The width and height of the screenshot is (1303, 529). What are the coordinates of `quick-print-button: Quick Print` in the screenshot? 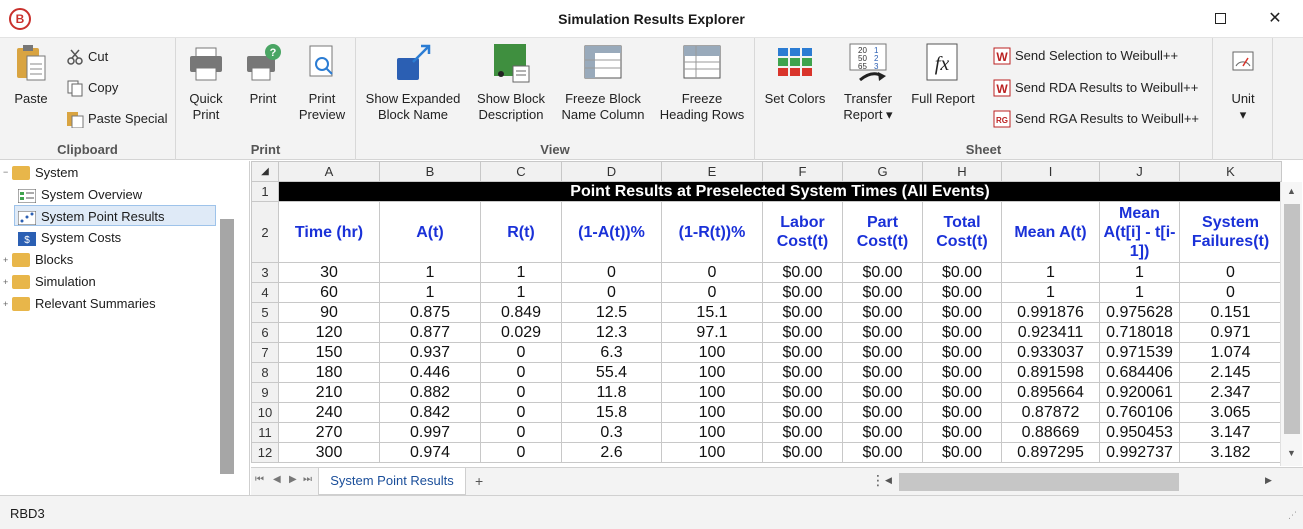 It's located at (206, 82).